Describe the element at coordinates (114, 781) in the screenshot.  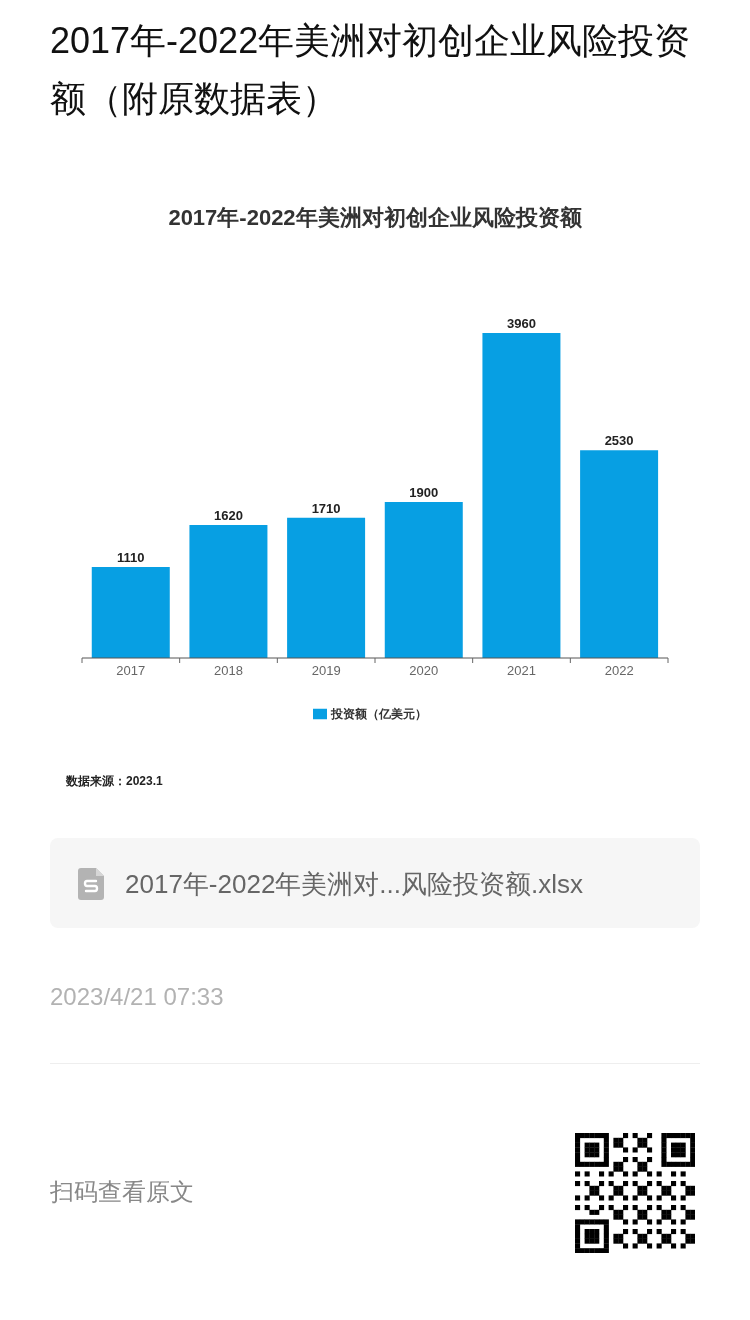
I see `source-note: 数据来源：2023.1` at that location.